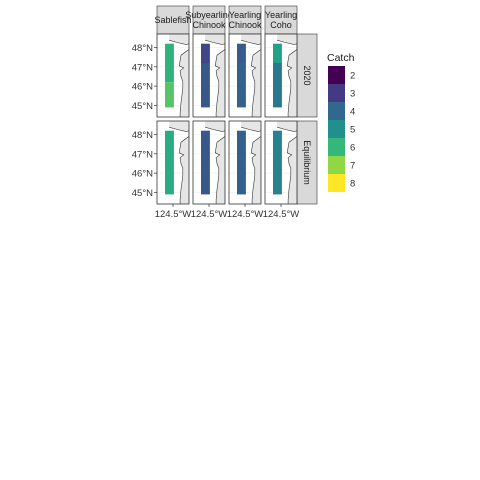 Image resolution: width=480 pixels, height=480 pixels. Describe the element at coordinates (352, 130) in the screenshot. I see `legend-label: 5` at that location.